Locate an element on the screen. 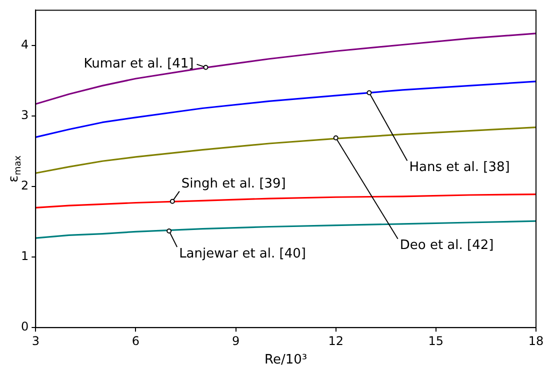 This screenshot has height=374, width=550. annotation: Hans et al. [38] is located at coordinates (459, 168).